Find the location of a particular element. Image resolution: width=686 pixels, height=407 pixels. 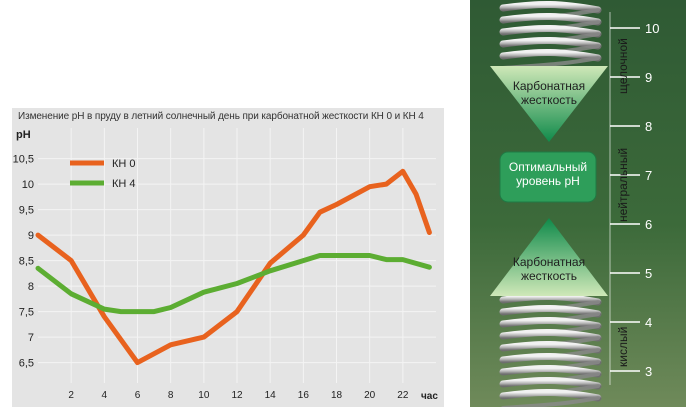

x-tick-label: 8 is located at coordinates (171, 395).